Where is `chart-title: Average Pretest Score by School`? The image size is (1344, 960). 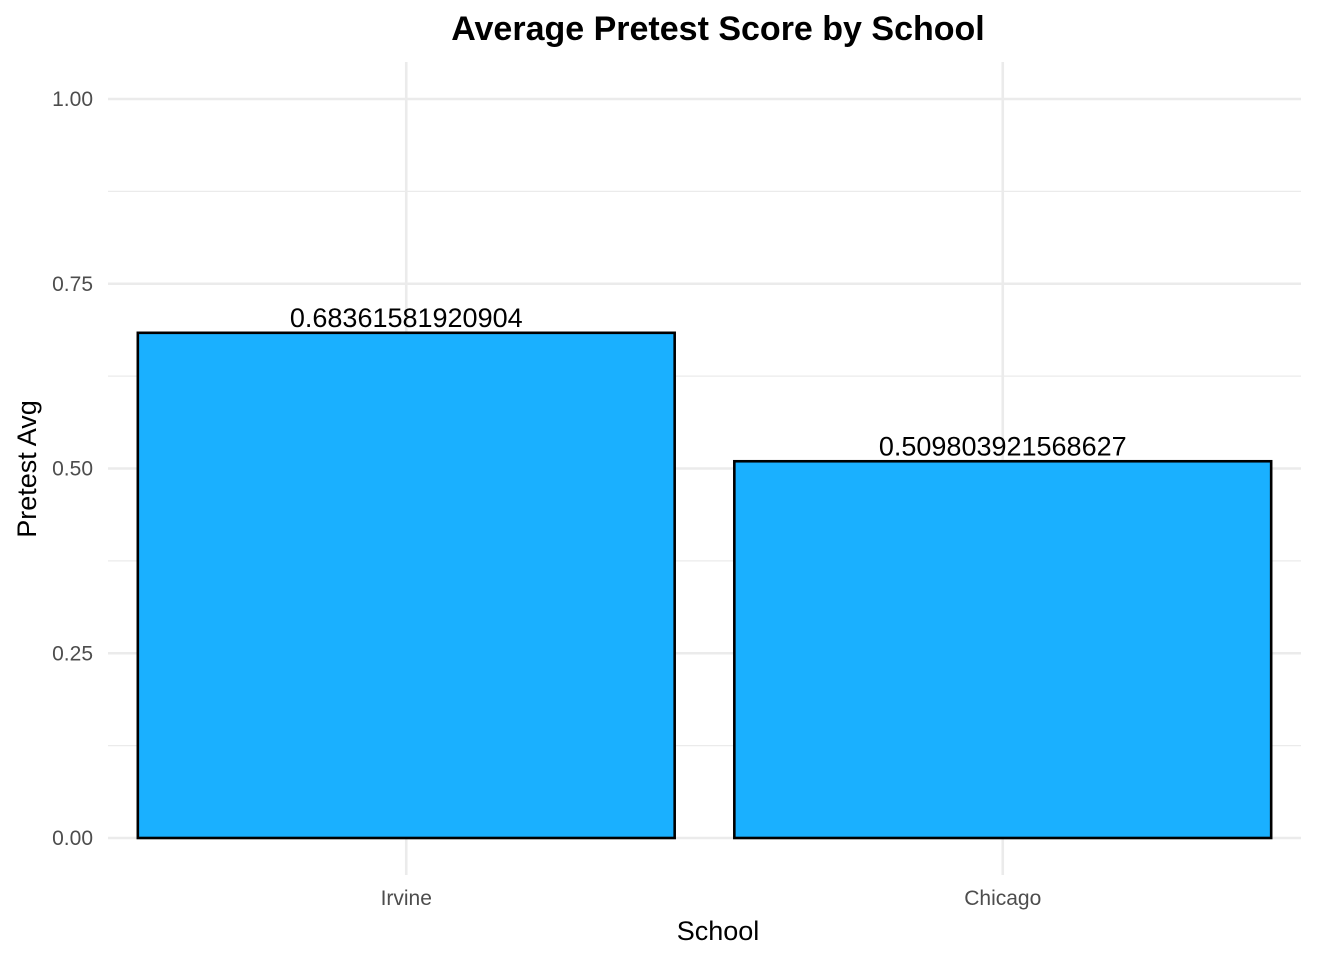
chart-title: Average Pretest Score by School is located at coordinates (718, 29).